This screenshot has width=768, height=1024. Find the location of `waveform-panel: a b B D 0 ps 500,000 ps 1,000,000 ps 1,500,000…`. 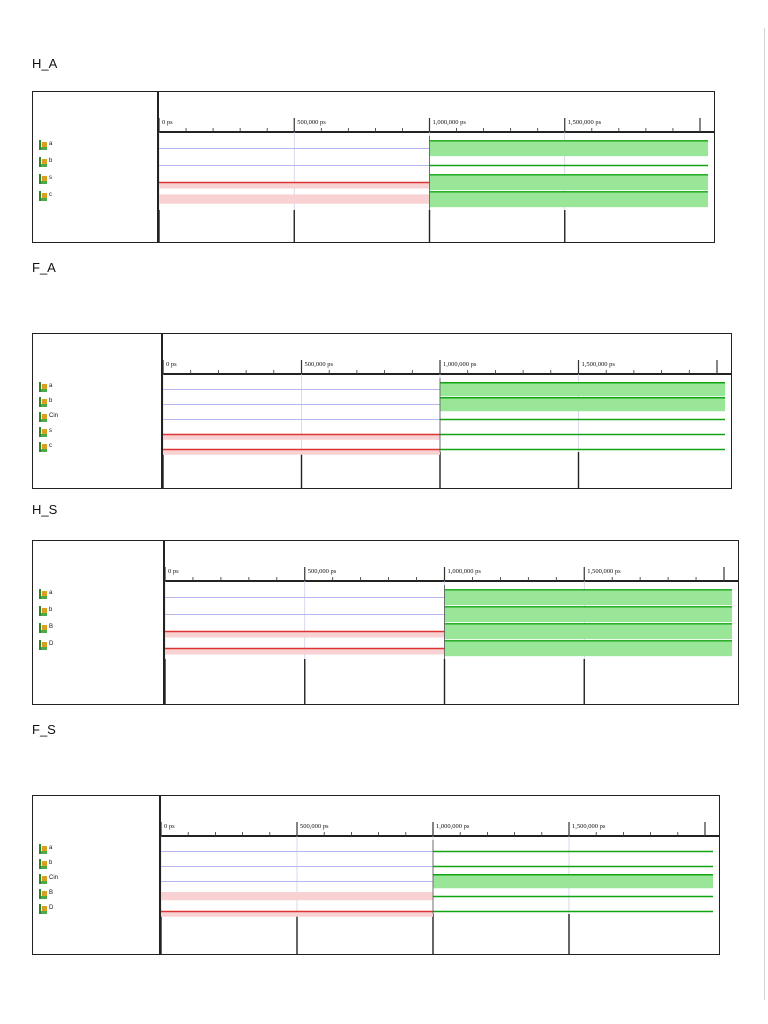

waveform-panel: a b B D 0 ps 500,000 ps 1,000,000 ps 1,500,000… is located at coordinates (385, 622).